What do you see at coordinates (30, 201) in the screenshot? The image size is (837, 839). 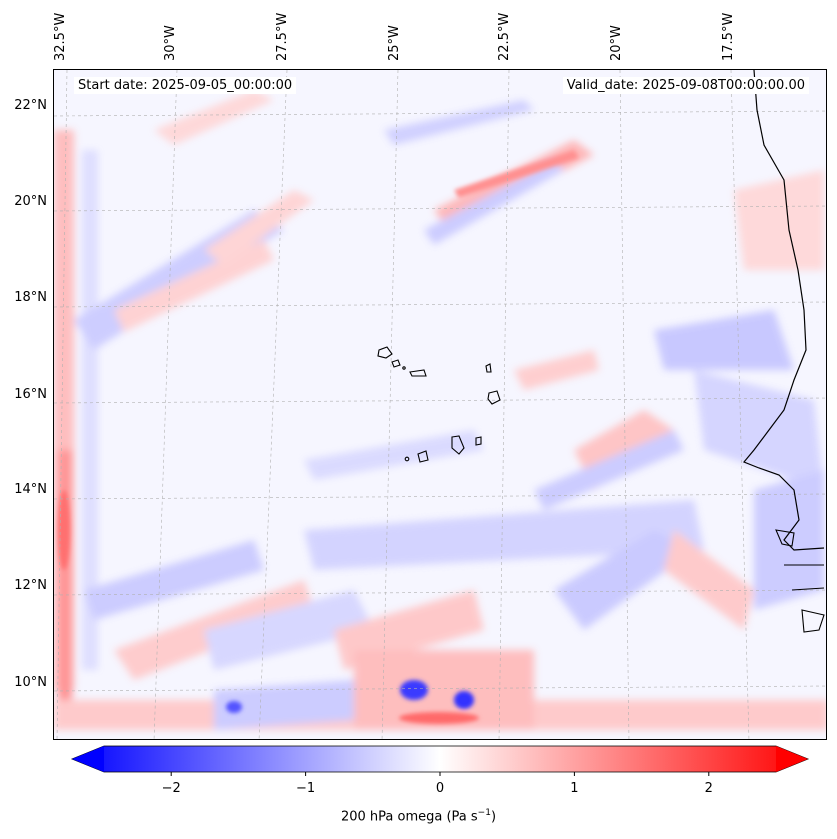 I see `lat-label: 20°N` at bounding box center [30, 201].